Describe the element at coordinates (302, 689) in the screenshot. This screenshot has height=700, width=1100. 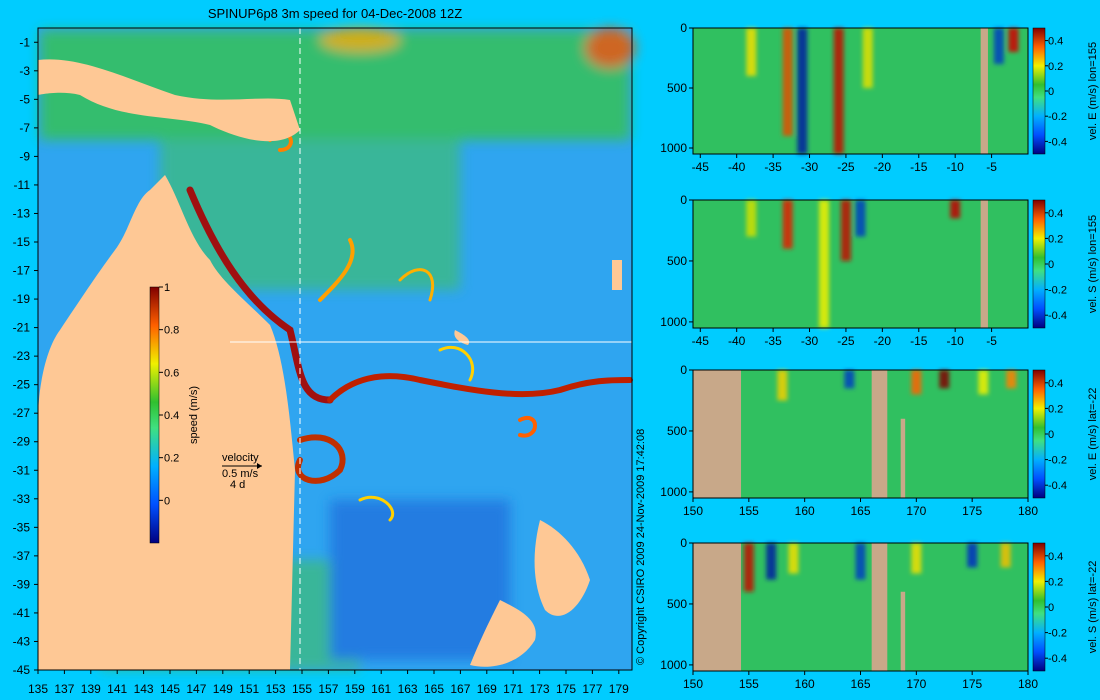
I see `map-x-tick-label: 155` at that location.